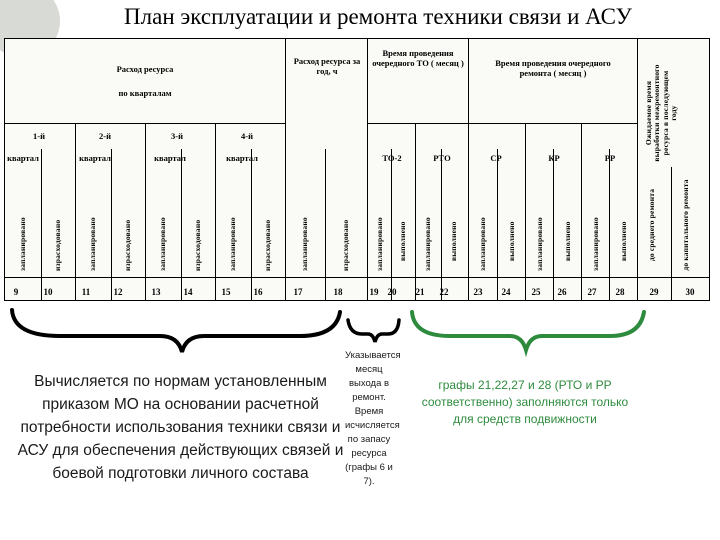 The height and width of the screenshot is (540, 720). What do you see at coordinates (327, 66) in the screenshot?
I see `header-resource-year: Расход ресурса за год, ч` at bounding box center [327, 66].